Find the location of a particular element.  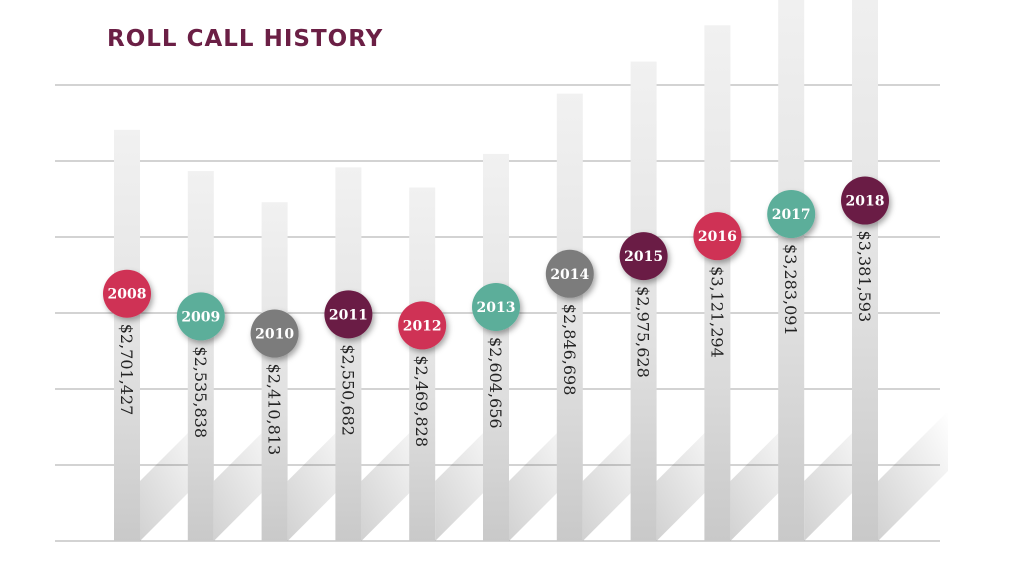

year-marker-2013: 2013 is located at coordinates (496, 306).